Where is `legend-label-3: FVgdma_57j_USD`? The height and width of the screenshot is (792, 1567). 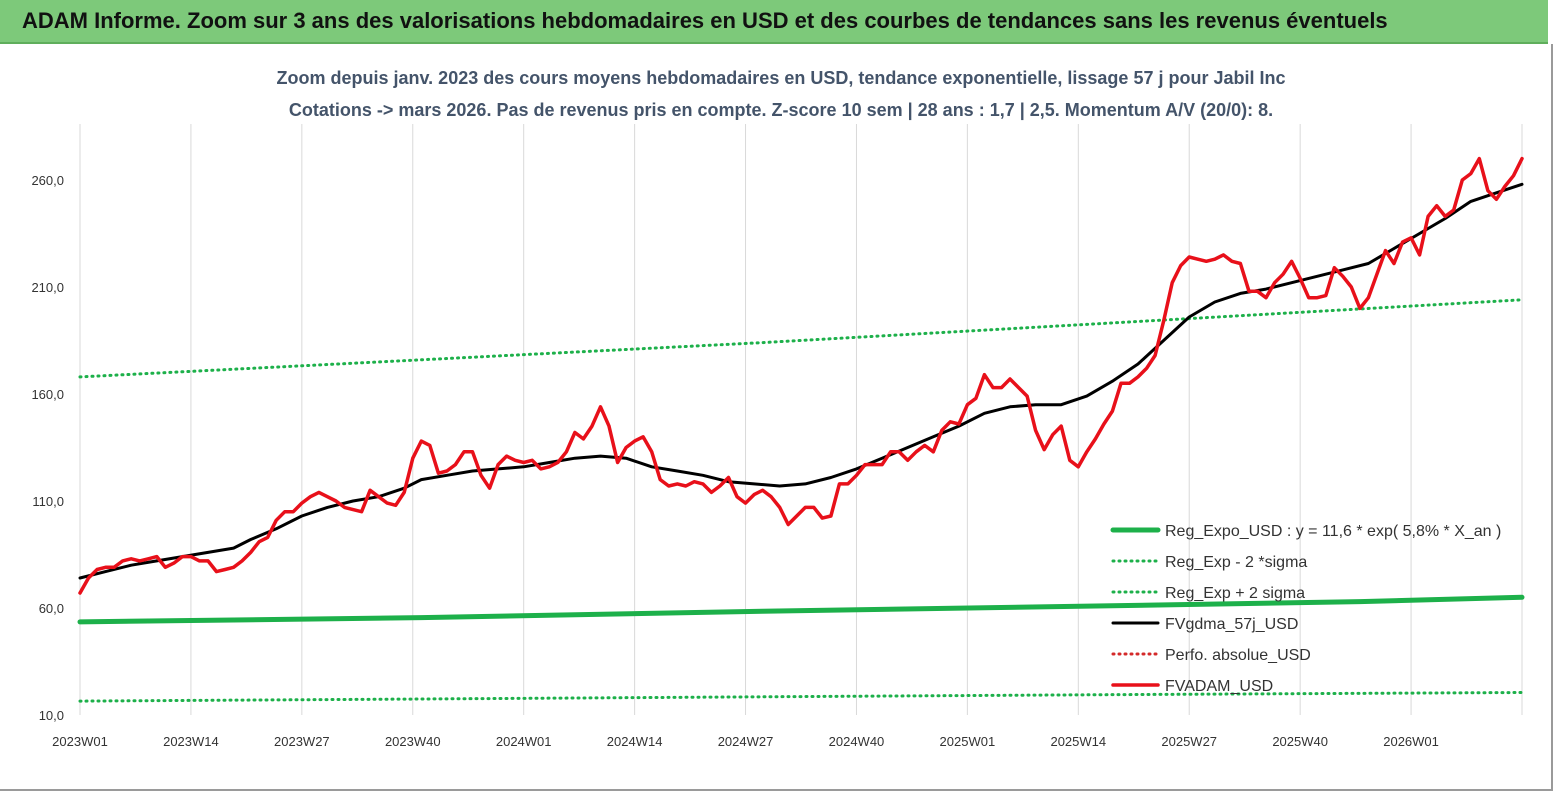
legend-label-3: FVgdma_57j_USD is located at coordinates (1231, 624).